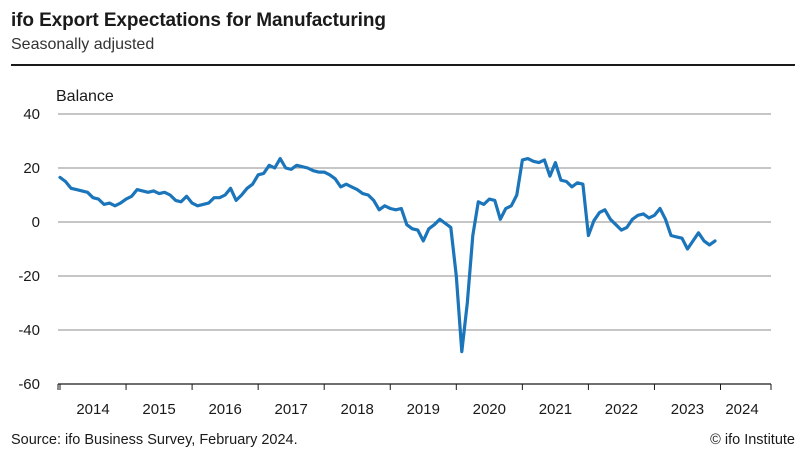 The image size is (806, 465). What do you see at coordinates (357, 409) in the screenshot?
I see `x-tick-label: 2018` at bounding box center [357, 409].